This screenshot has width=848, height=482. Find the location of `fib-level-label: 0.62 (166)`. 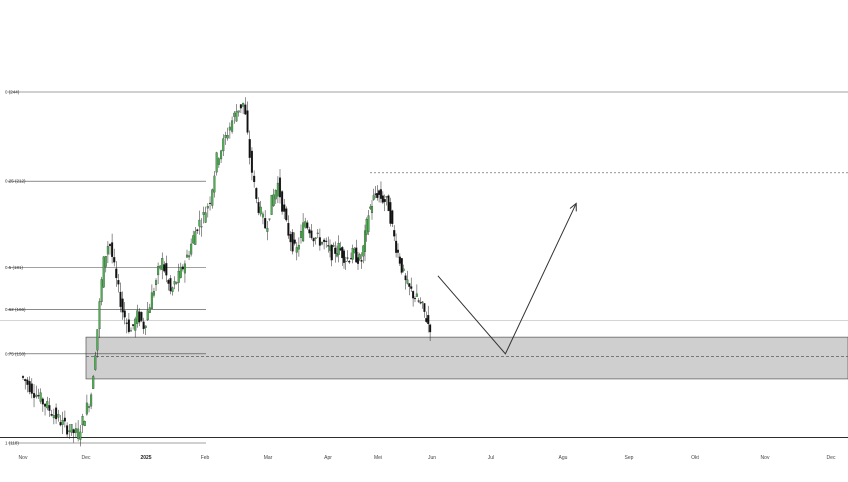

fib-level-label: 0.62 (166) is located at coordinates (15, 309).